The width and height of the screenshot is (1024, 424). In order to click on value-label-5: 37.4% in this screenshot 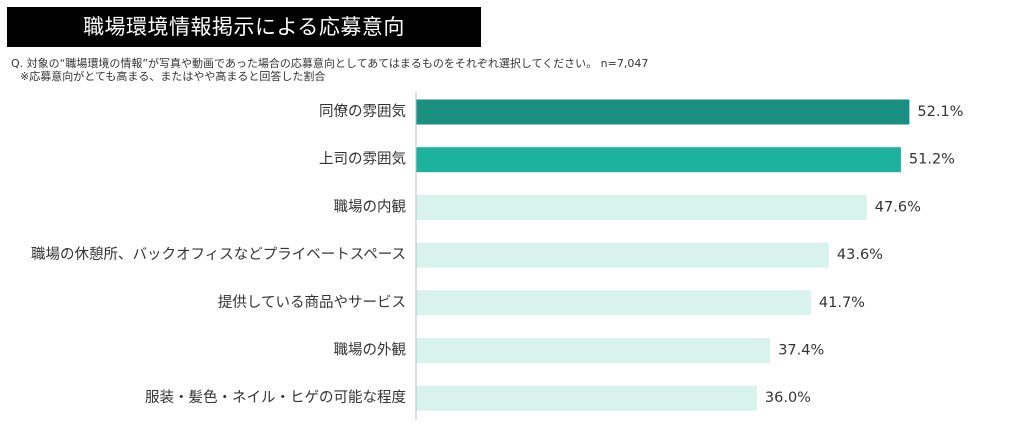, I will do `click(801, 351)`.